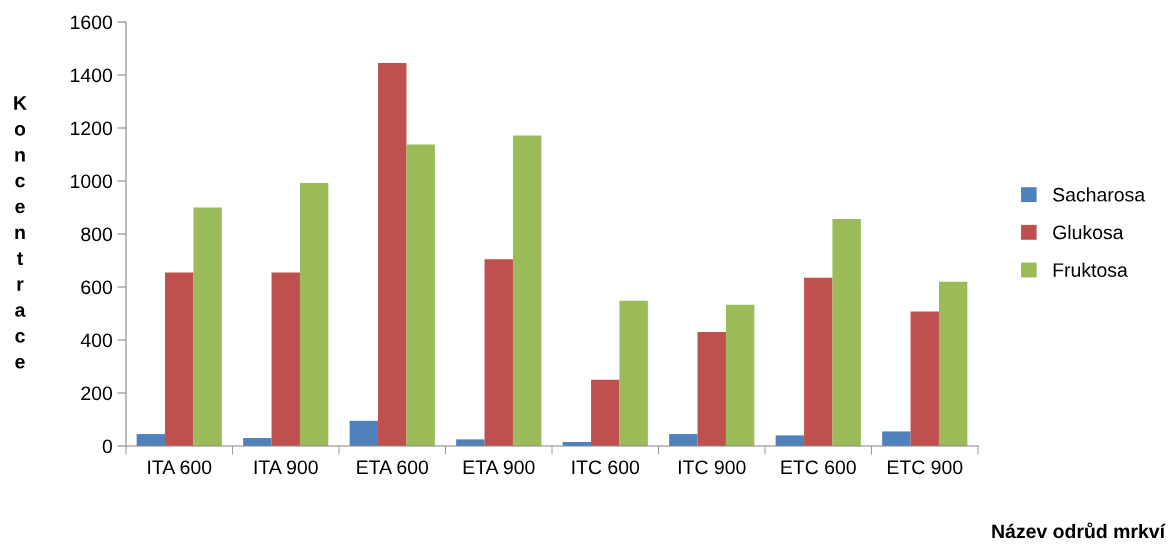 The height and width of the screenshot is (559, 1174). What do you see at coordinates (20, 232) in the screenshot?
I see `text: Koncentrace` at bounding box center [20, 232].